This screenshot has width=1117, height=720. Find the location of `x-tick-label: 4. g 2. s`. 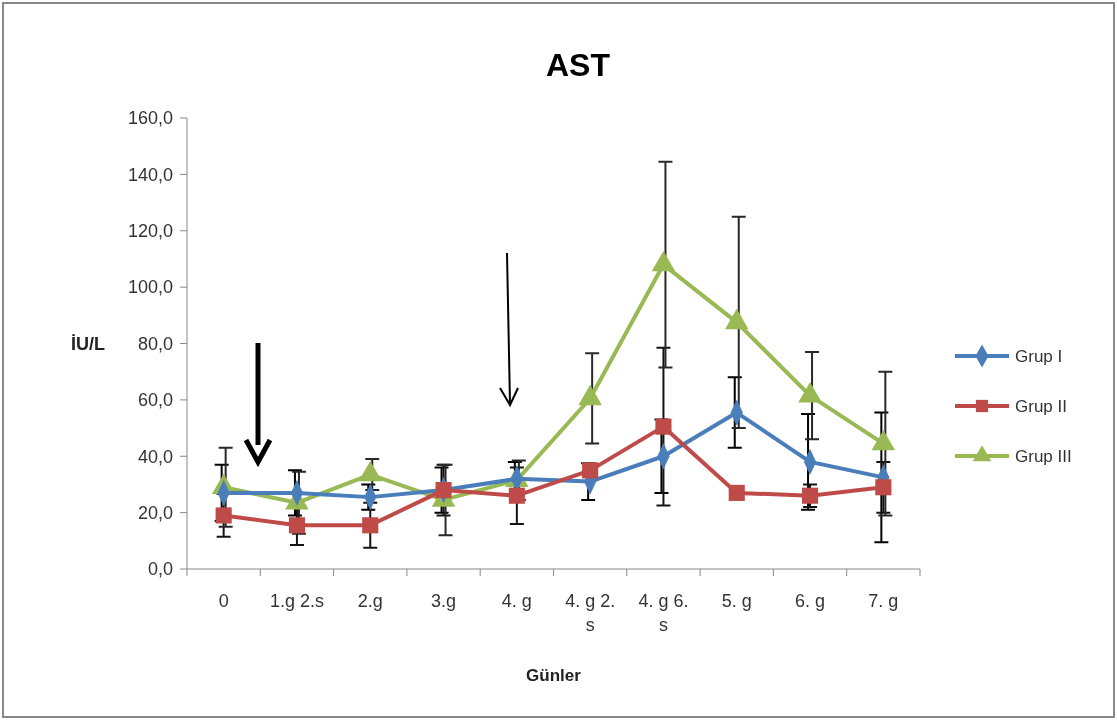

x-tick-label: 4. g 2. s is located at coordinates (590, 613).